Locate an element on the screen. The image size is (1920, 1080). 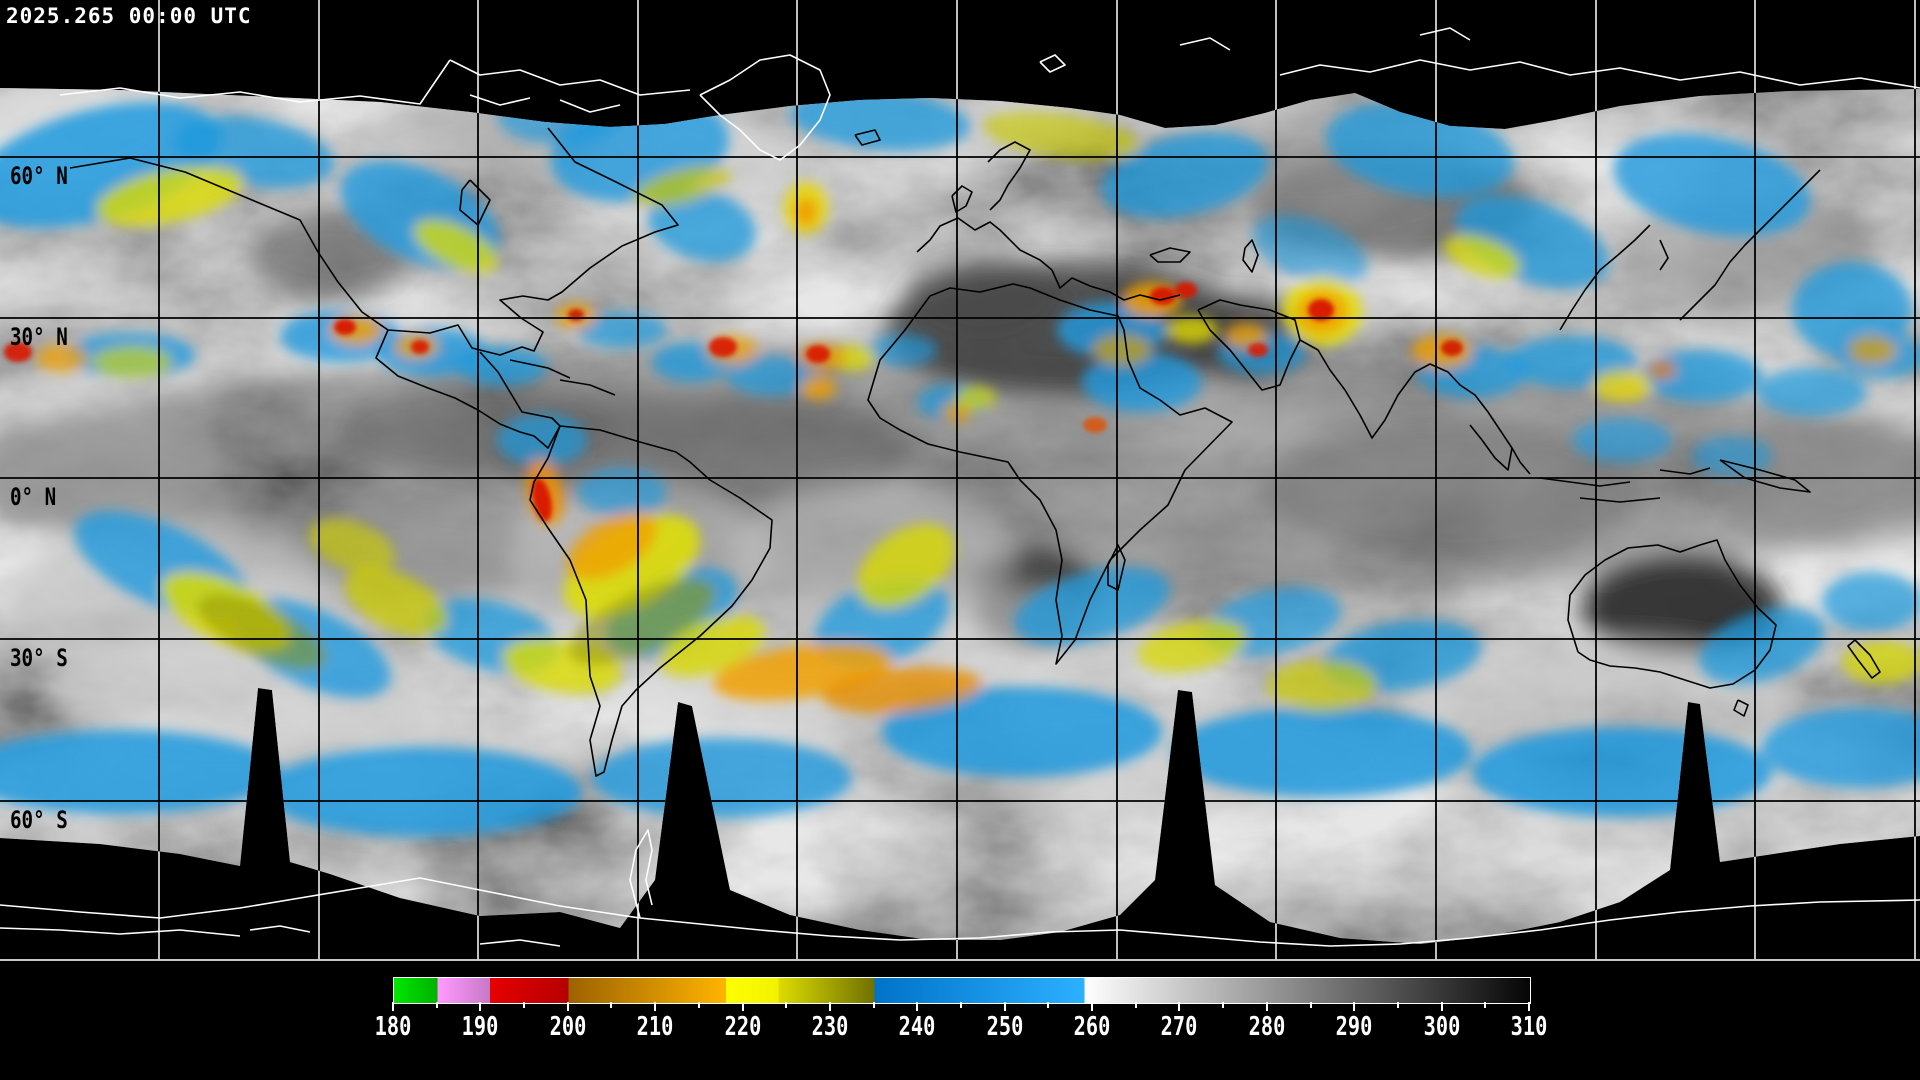
coastline-svalbard is located at coordinates (1052, 63).